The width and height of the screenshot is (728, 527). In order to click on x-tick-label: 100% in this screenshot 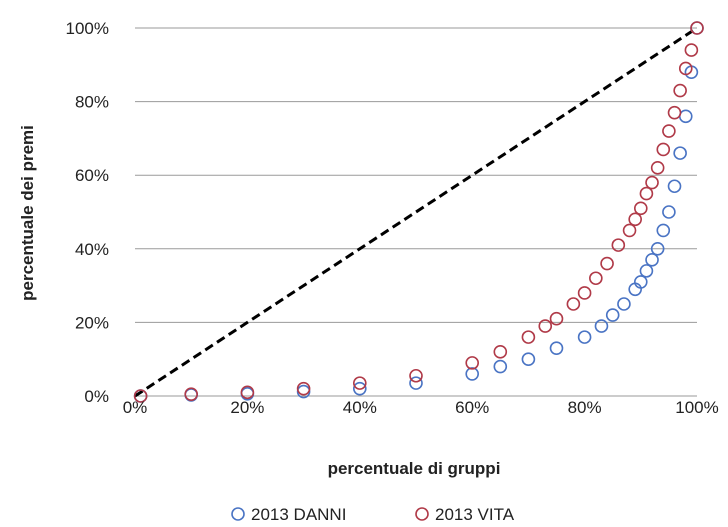, I will do `click(696, 407)`.